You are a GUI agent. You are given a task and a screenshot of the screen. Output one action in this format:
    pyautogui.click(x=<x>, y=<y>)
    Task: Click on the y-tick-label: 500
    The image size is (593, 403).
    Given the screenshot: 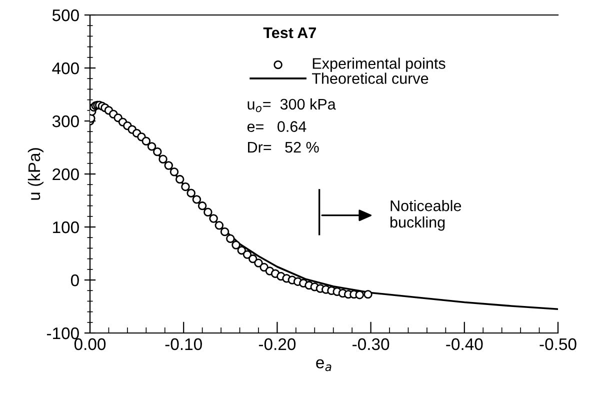 What is the action you would take?
    pyautogui.click(x=65, y=15)
    